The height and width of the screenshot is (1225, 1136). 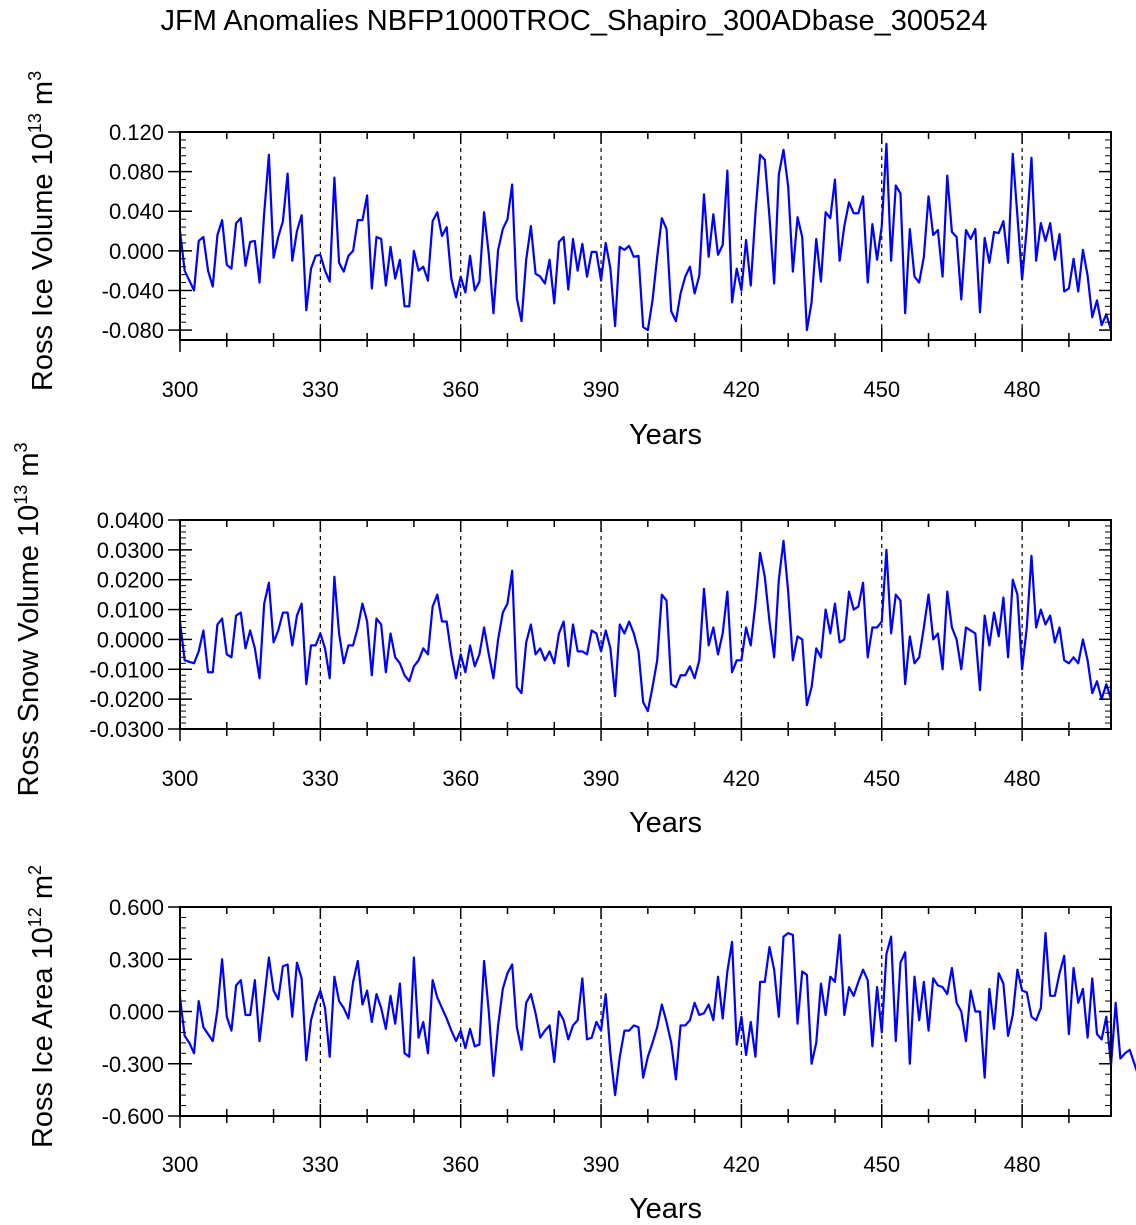 I want to click on y-tick-label: 0.300, so click(x=136, y=959).